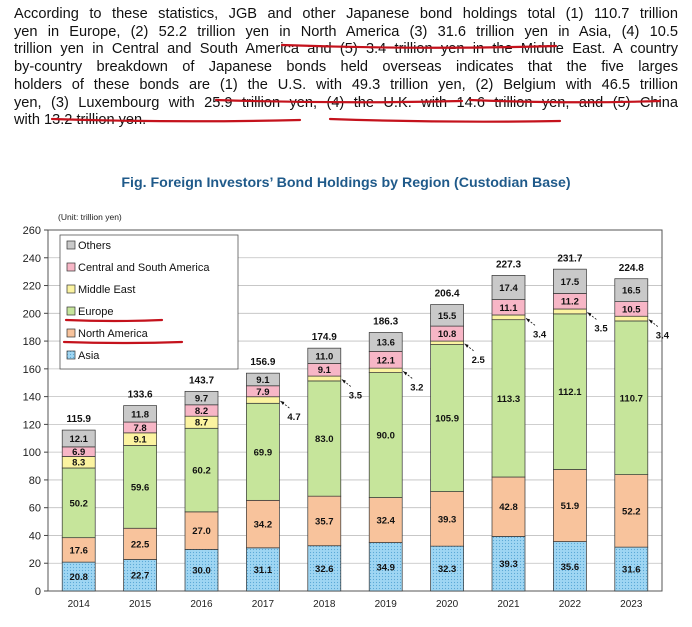 This screenshot has height=627, width=692. I want to click on data-label: 3.4, so click(663, 336).